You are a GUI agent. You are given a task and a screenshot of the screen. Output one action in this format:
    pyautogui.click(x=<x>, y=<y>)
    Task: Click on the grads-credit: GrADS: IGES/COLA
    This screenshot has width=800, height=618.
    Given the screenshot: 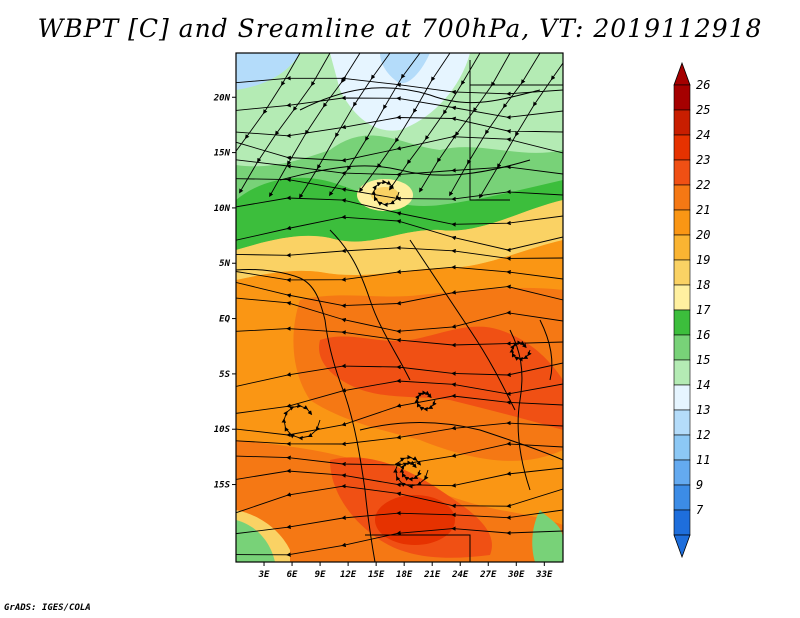 What is the action you would take?
    pyautogui.click(x=47, y=608)
    